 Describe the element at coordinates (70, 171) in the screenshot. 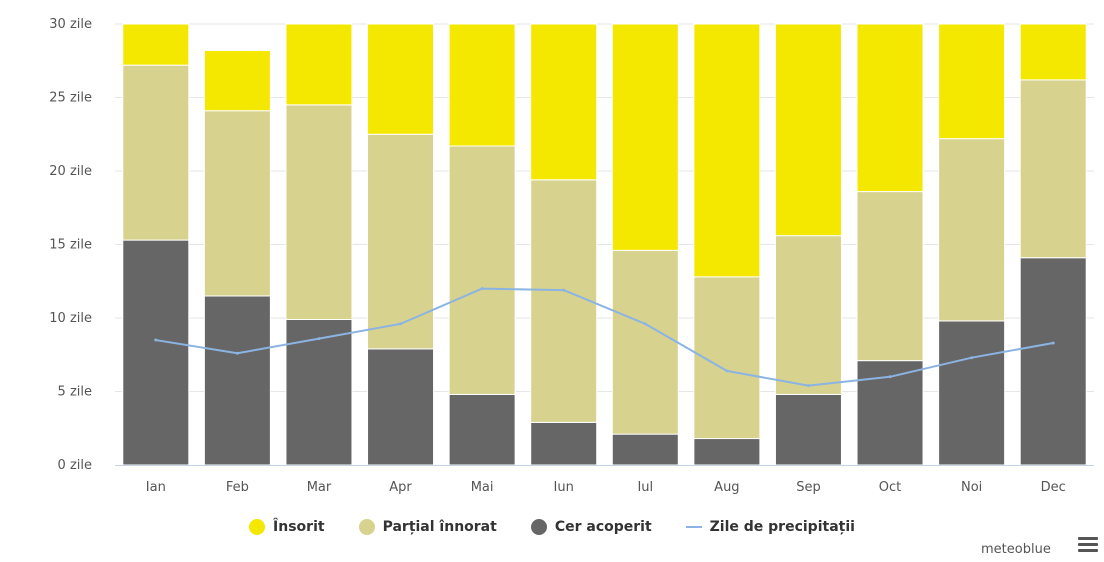

I see `y-tick-label: 20 zile` at that location.